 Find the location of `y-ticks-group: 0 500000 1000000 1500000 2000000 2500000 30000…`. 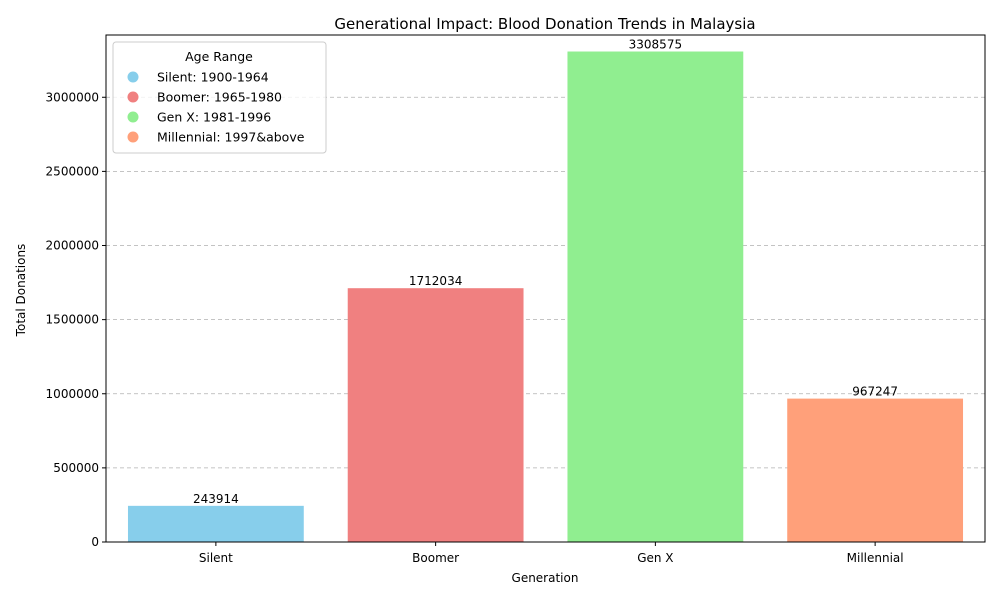

y-ticks-group: 0 500000 1000000 1500000 2000000 2500000 30000… is located at coordinates (76, 319).